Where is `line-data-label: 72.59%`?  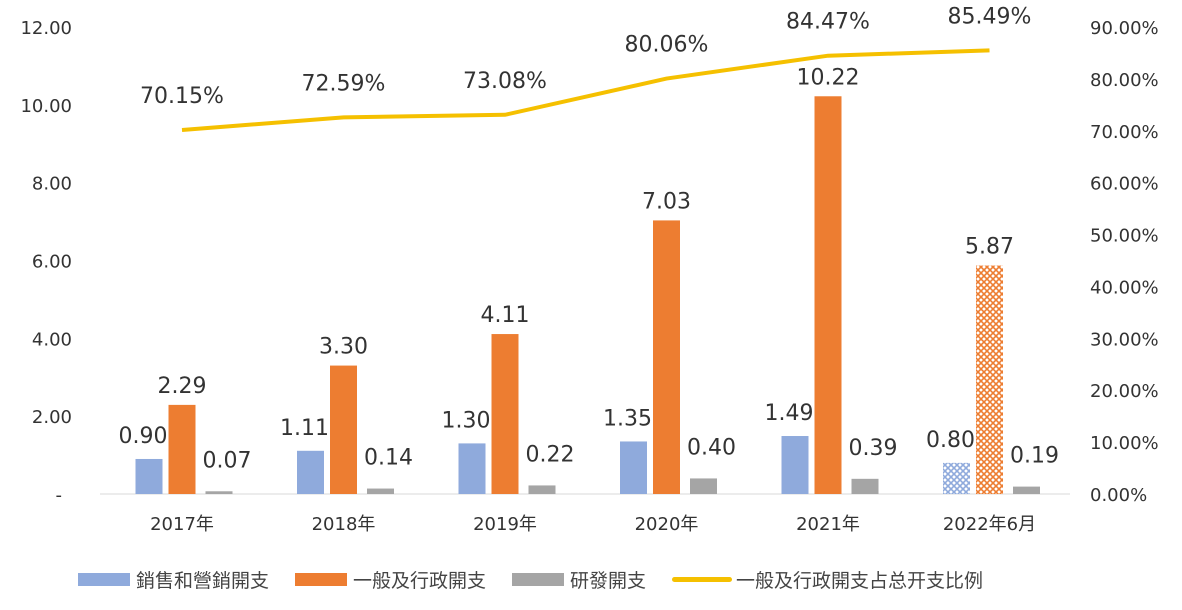
line-data-label: 72.59% is located at coordinates (344, 83).